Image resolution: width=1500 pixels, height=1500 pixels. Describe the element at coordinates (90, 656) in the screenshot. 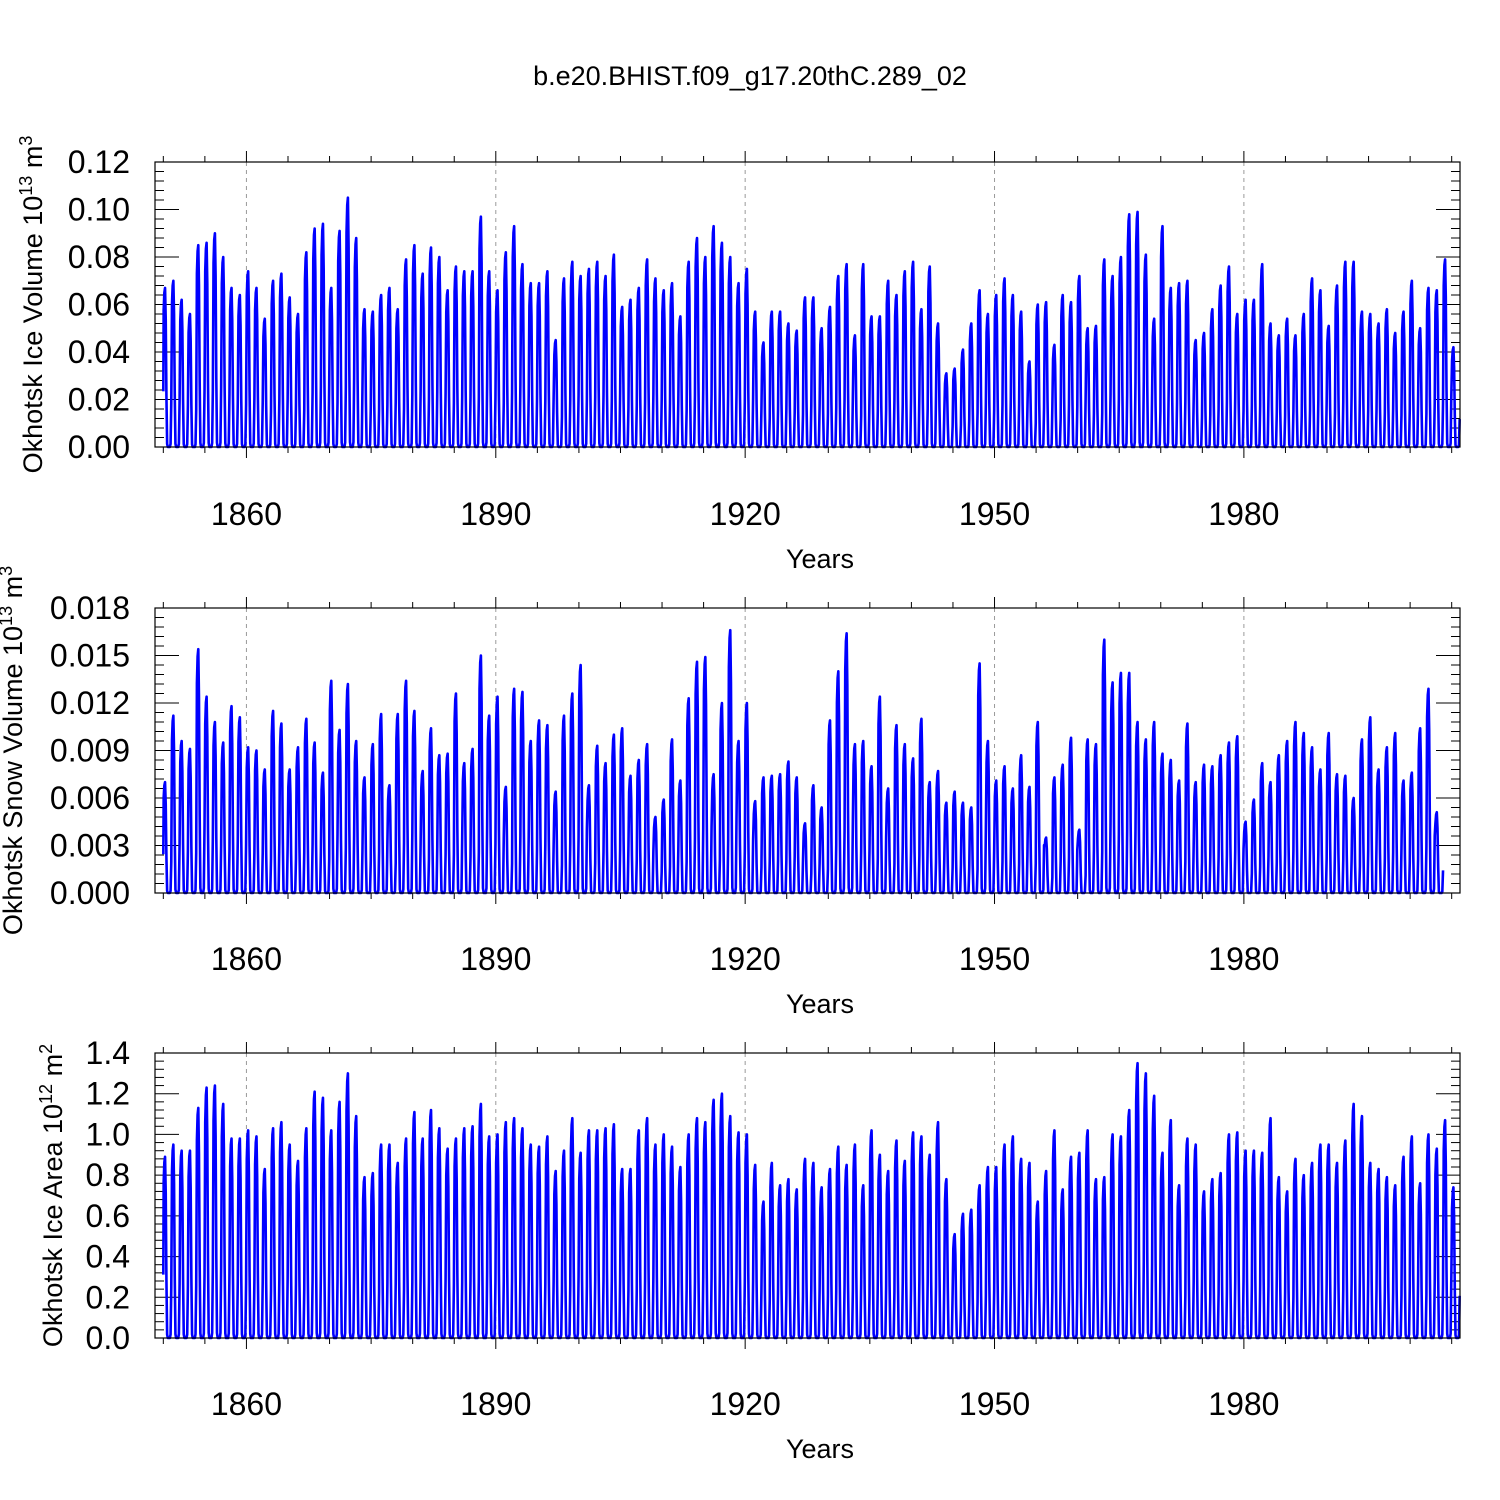

I see `y-tick-label: 0.015` at that location.